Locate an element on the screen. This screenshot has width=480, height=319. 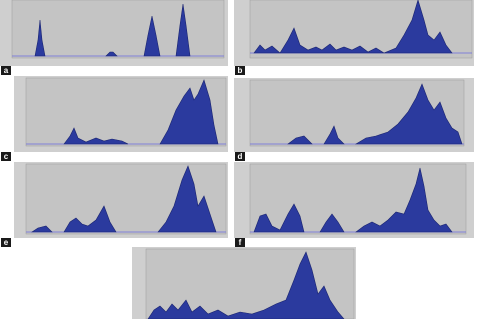
panel: b is located at coordinates (354, 37).